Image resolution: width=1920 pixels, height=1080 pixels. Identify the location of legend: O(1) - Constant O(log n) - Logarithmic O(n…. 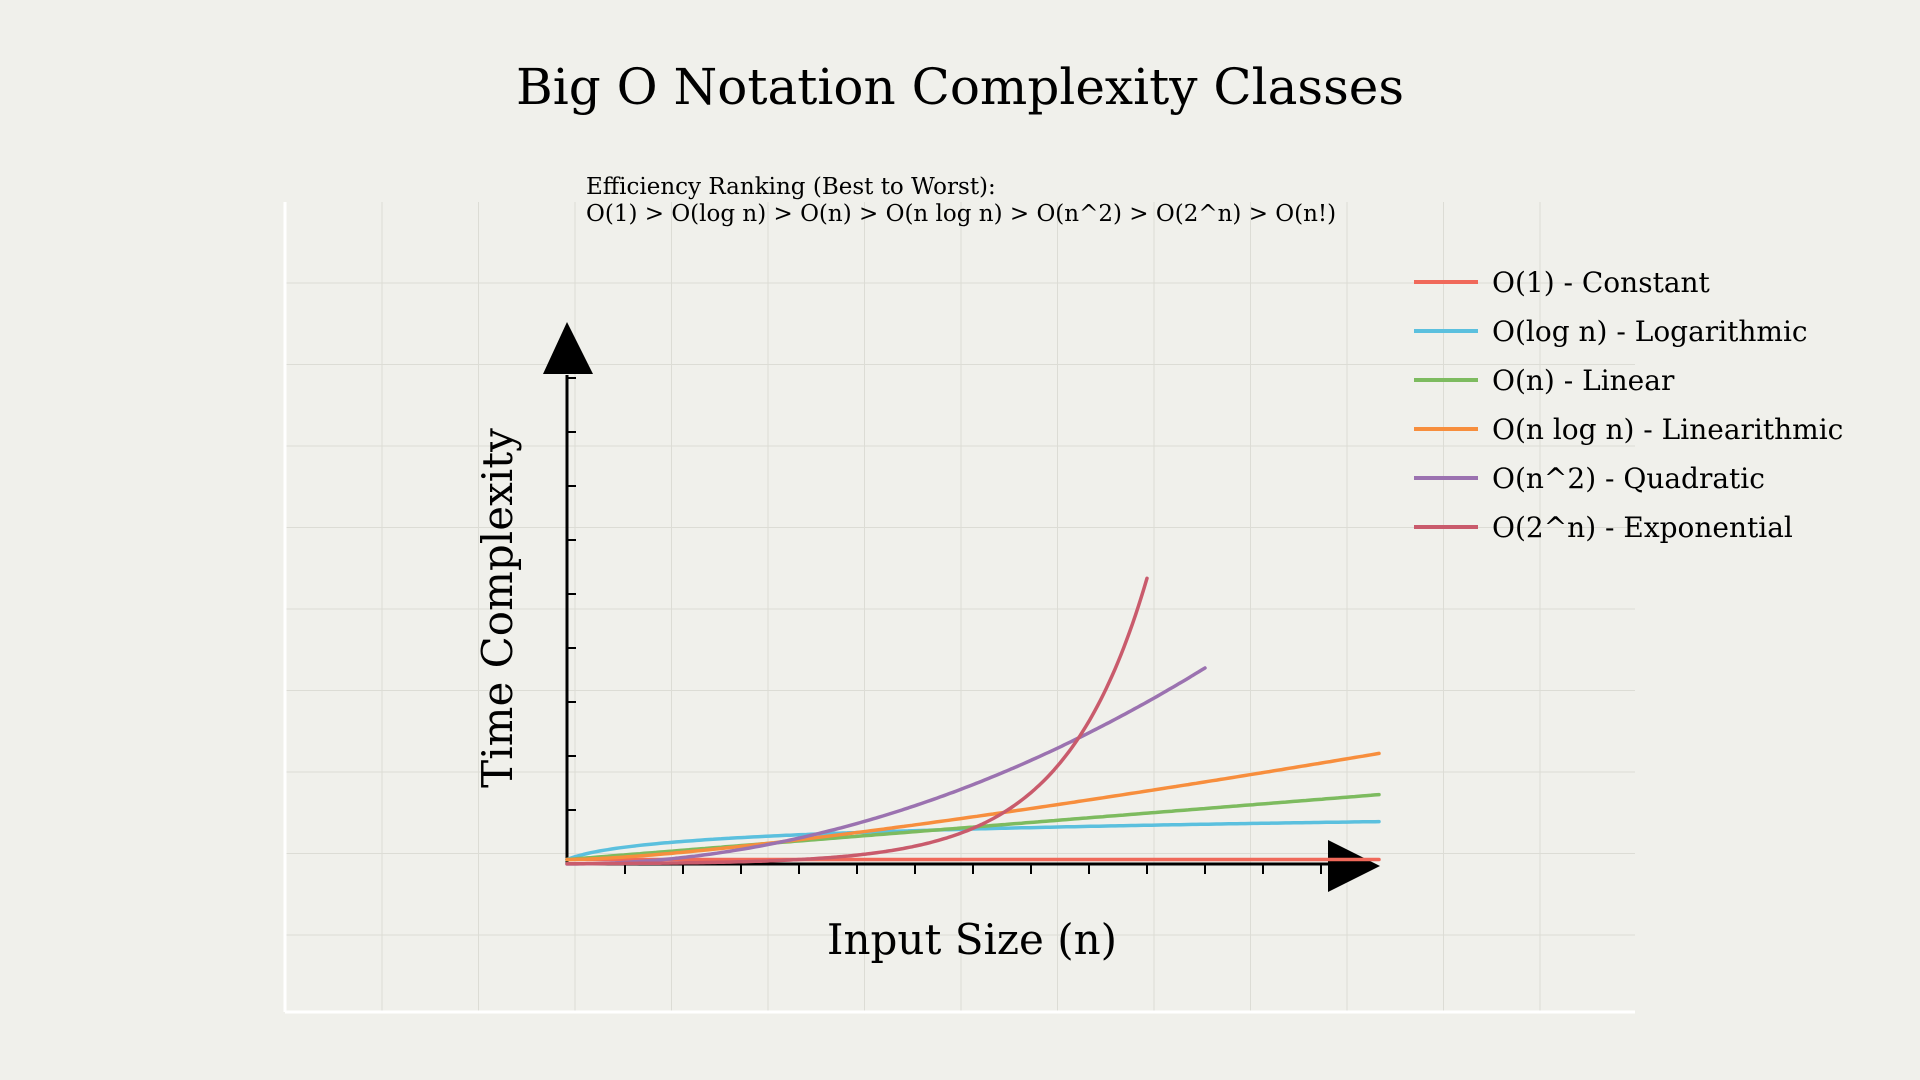
(1628, 405).